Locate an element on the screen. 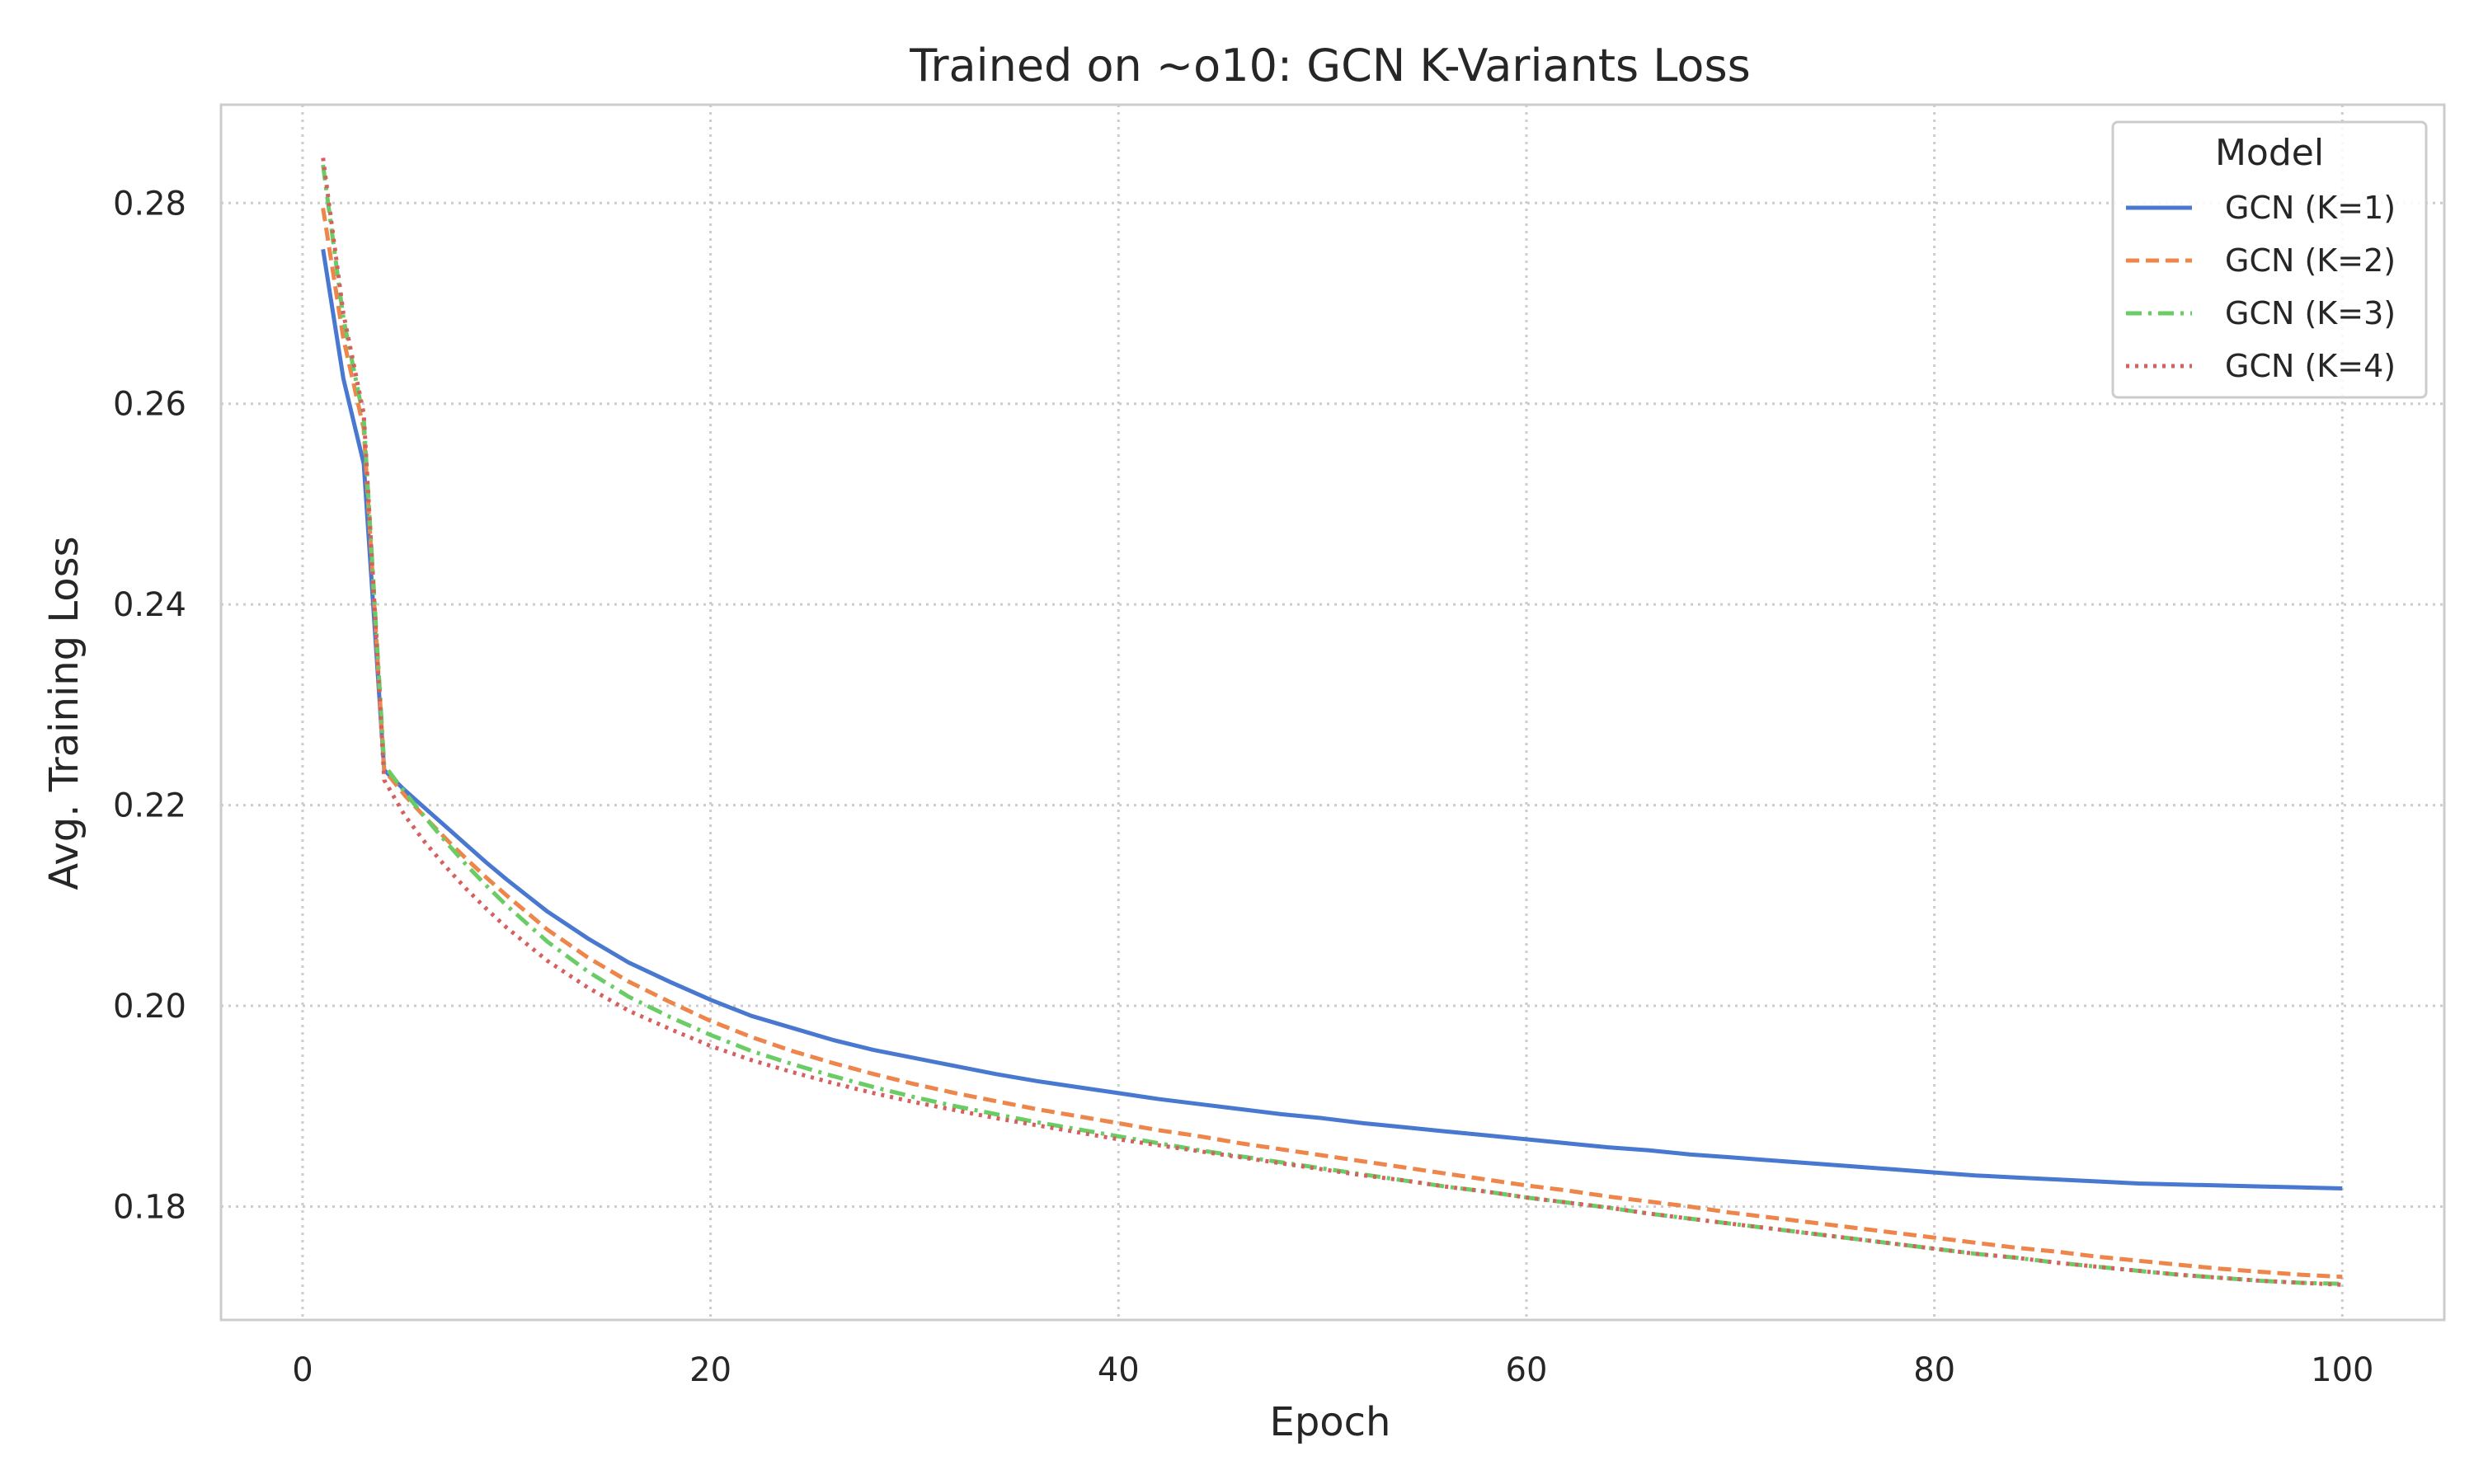 The image size is (2474, 1484). y-axis-ticks: 0.18 0.20 0.22 0.24 0.26 0.28 is located at coordinates (149, 705).